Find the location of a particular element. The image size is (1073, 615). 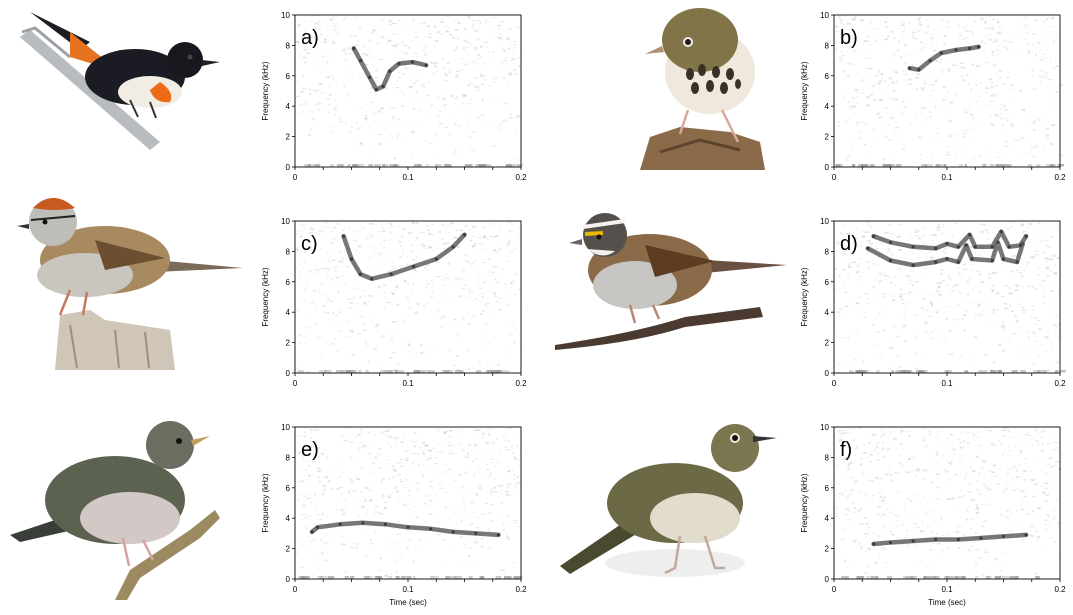

spectrogram-noise-f is located at coordinates (948, 503).